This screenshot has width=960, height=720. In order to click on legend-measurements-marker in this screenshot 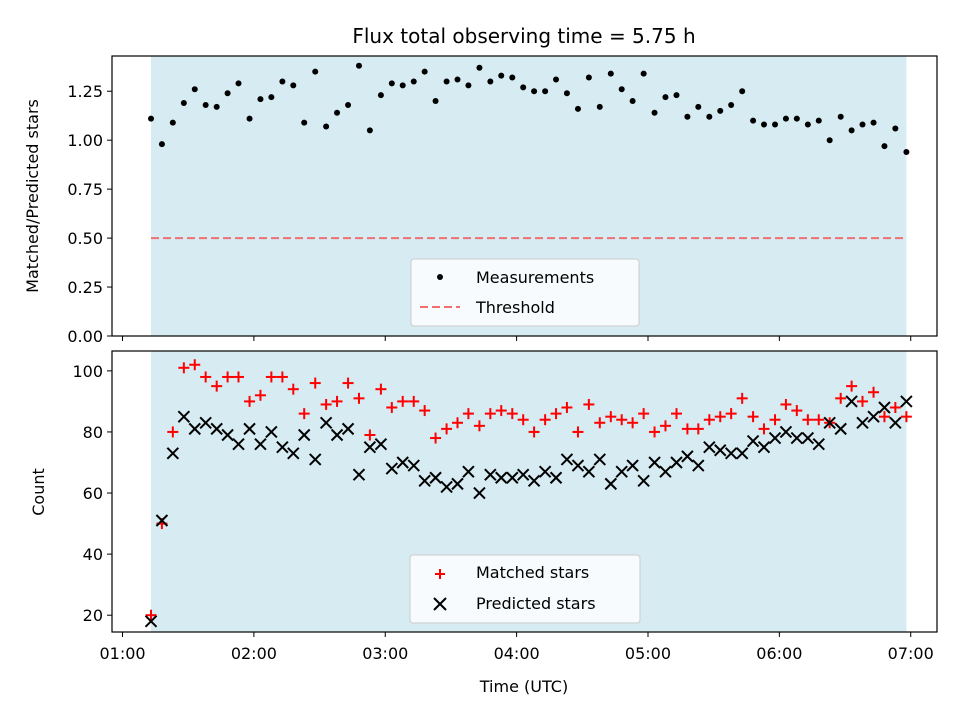, I will do `click(440, 277)`.